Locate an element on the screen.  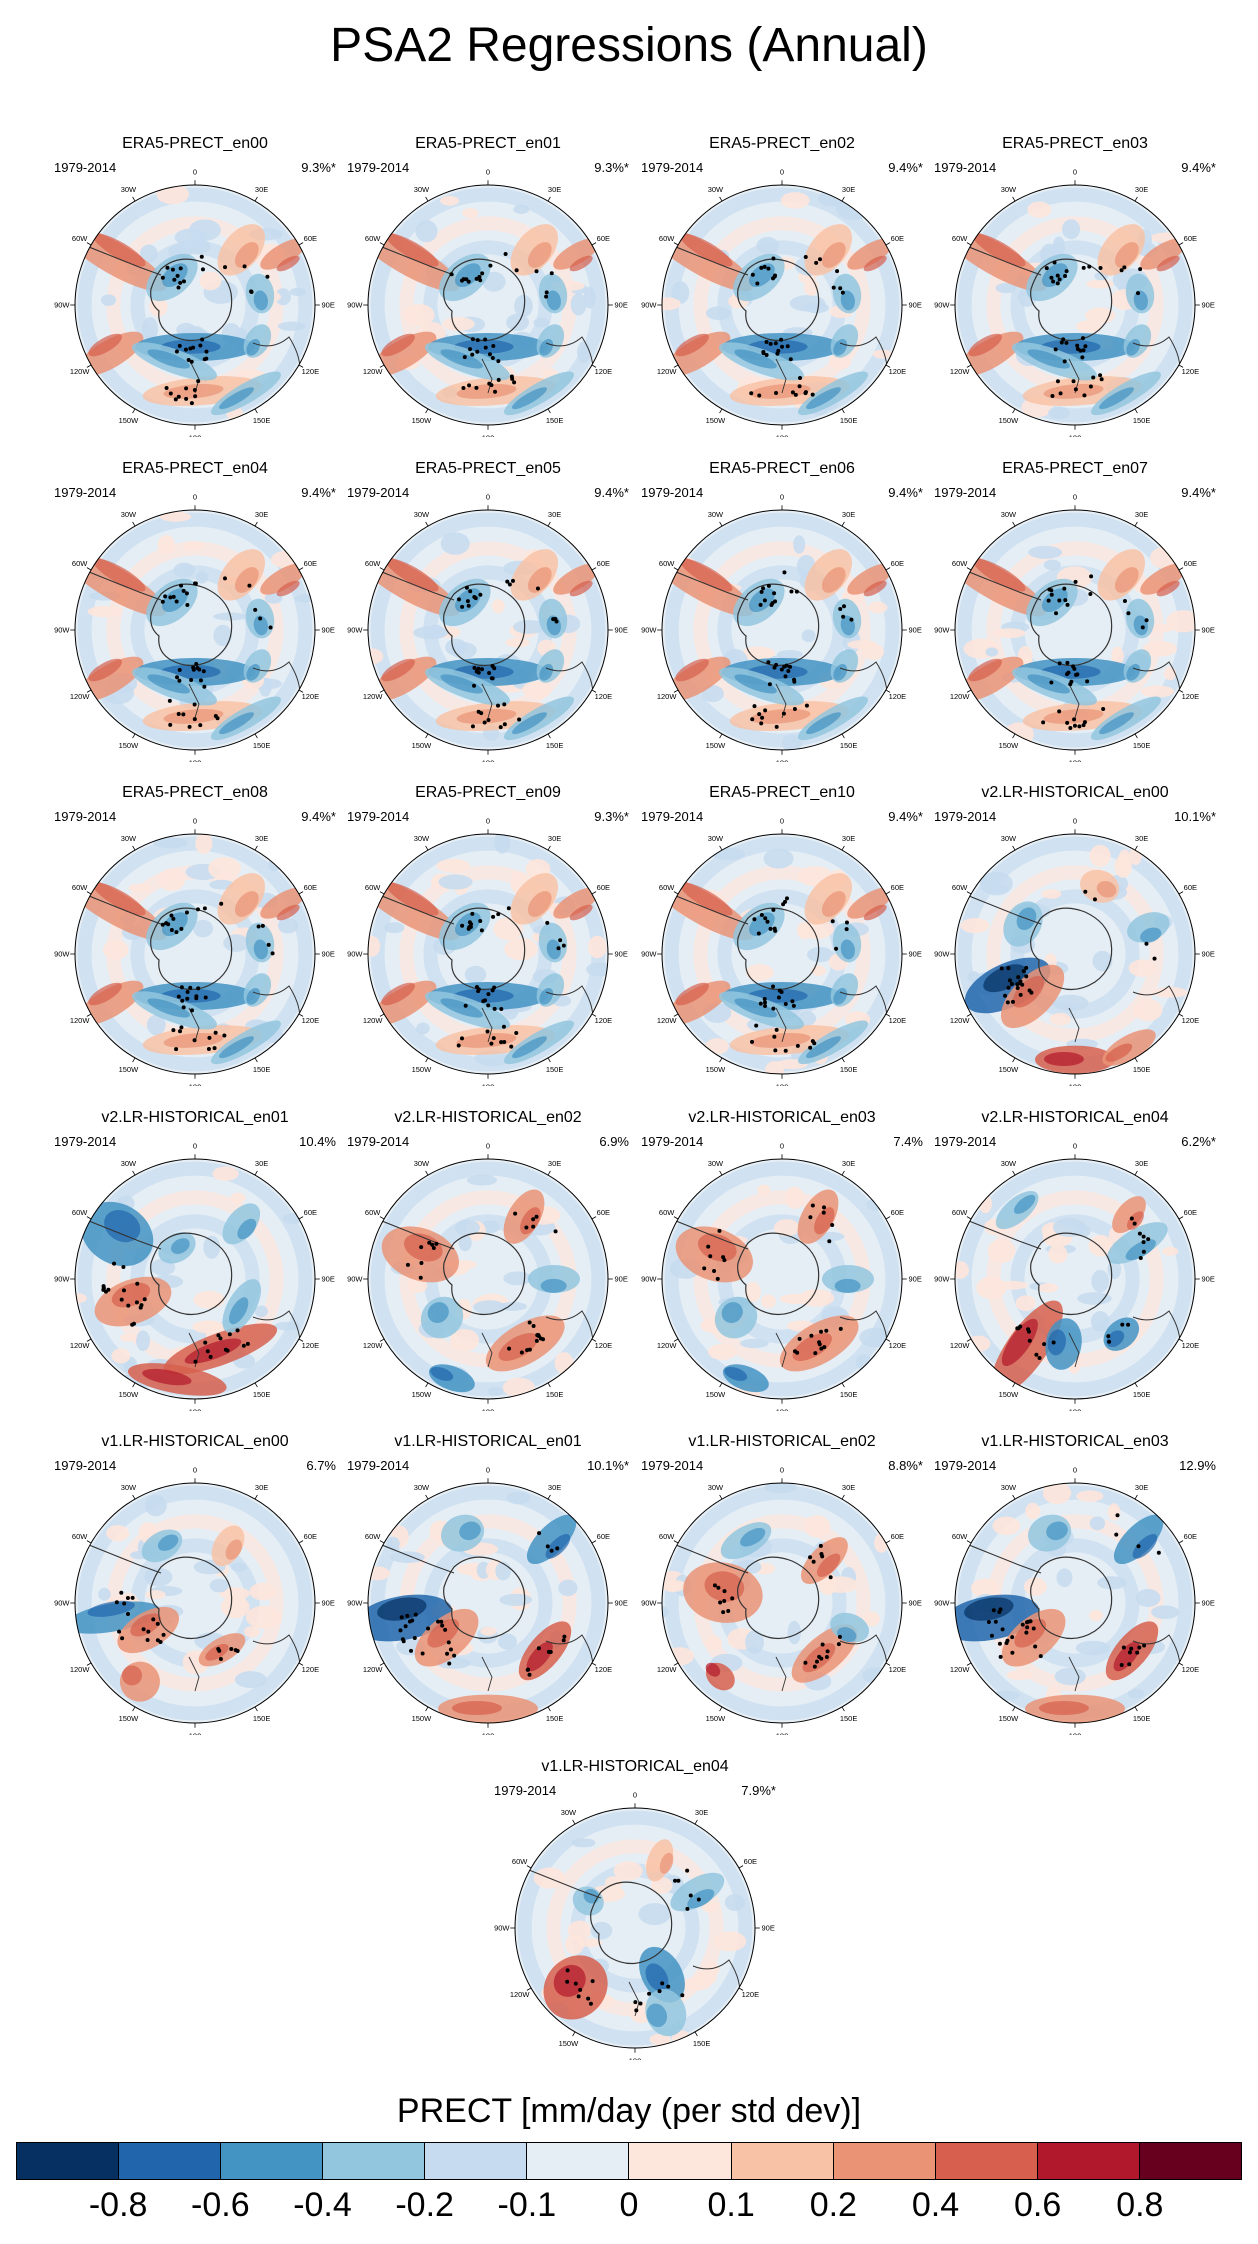
panel-title: ERA5-PRECT_en05 is located at coordinates (488, 468).